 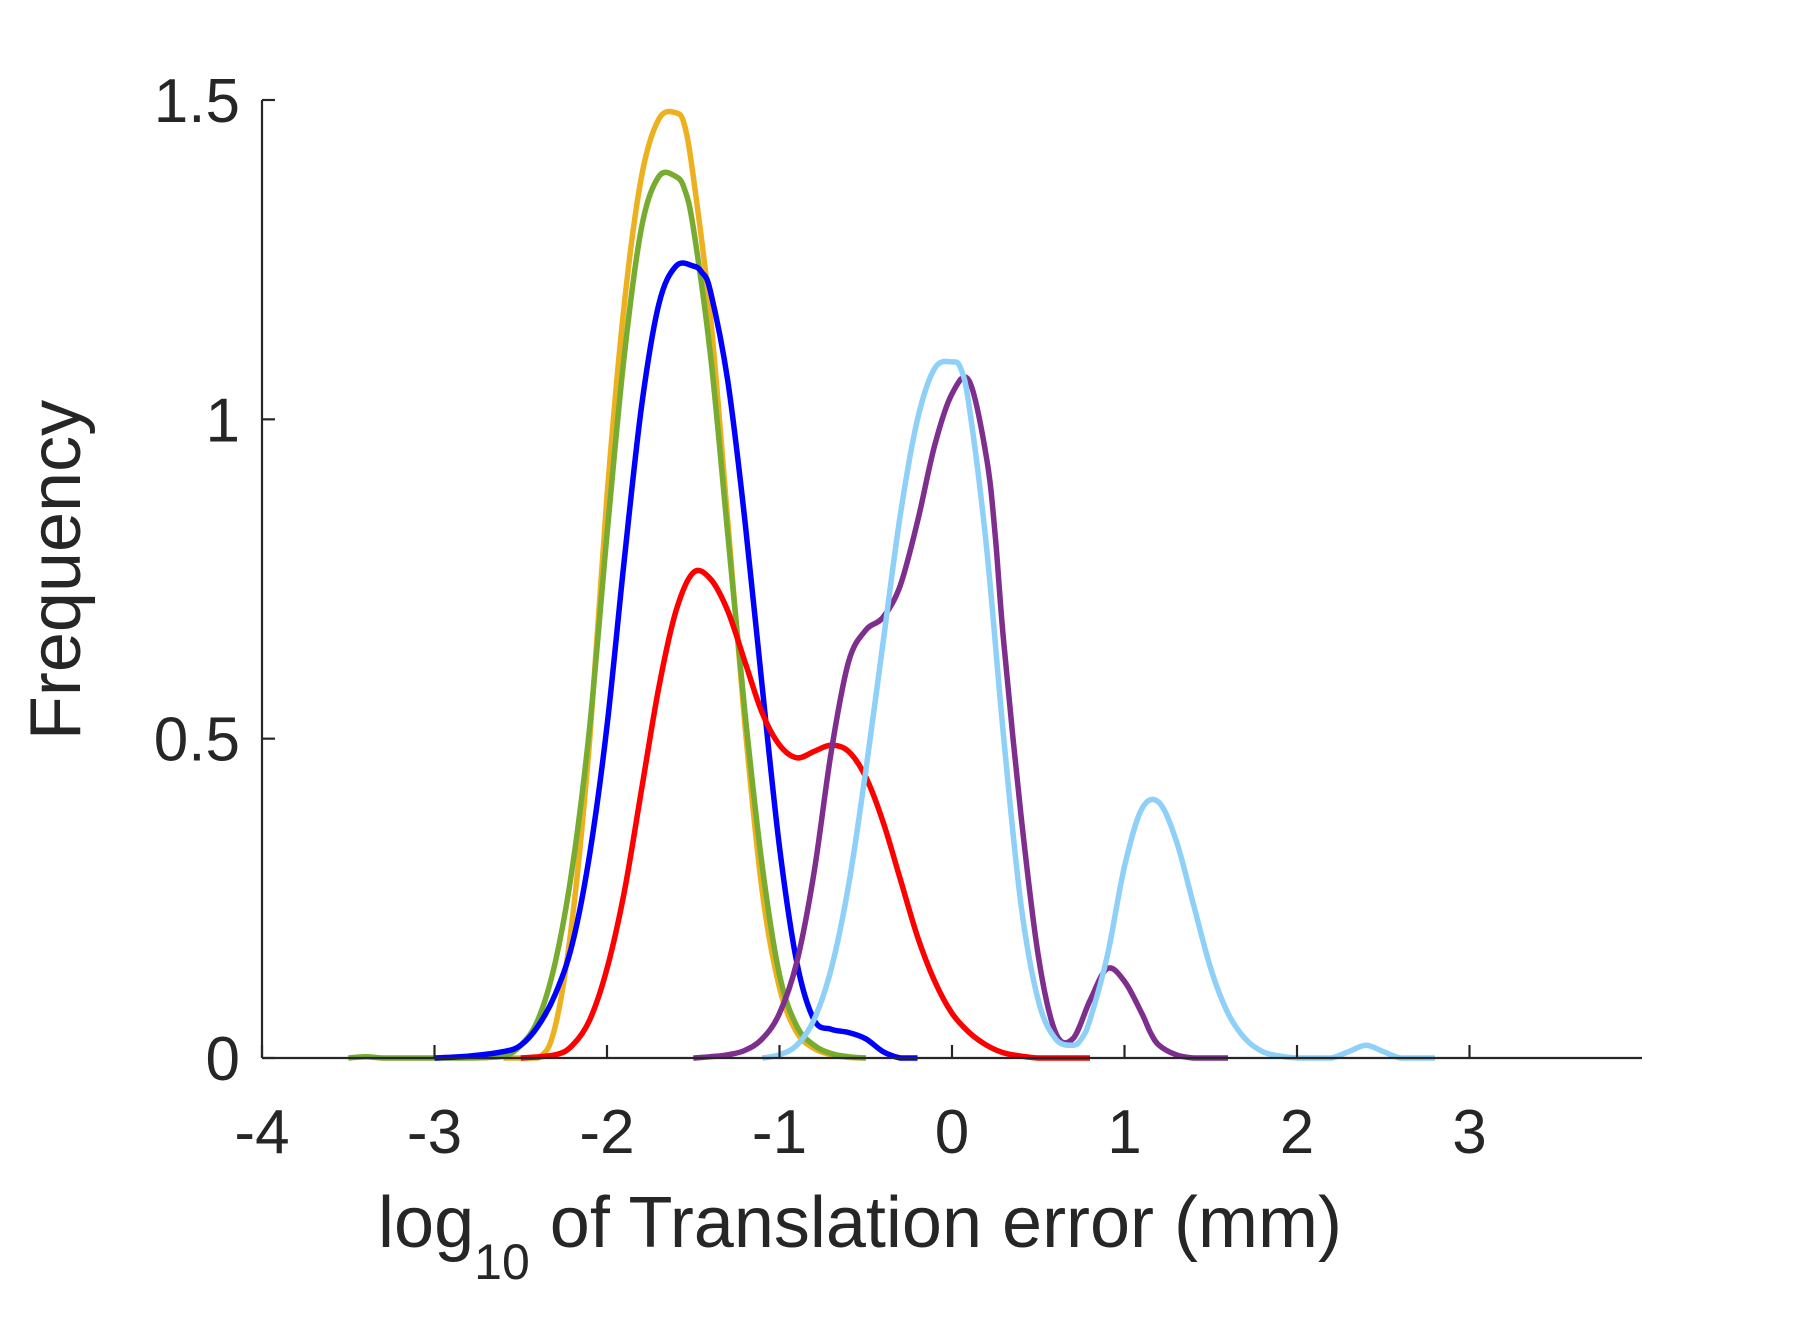 What do you see at coordinates (952, 1132) in the screenshot?
I see `x-tick-label: 0` at bounding box center [952, 1132].